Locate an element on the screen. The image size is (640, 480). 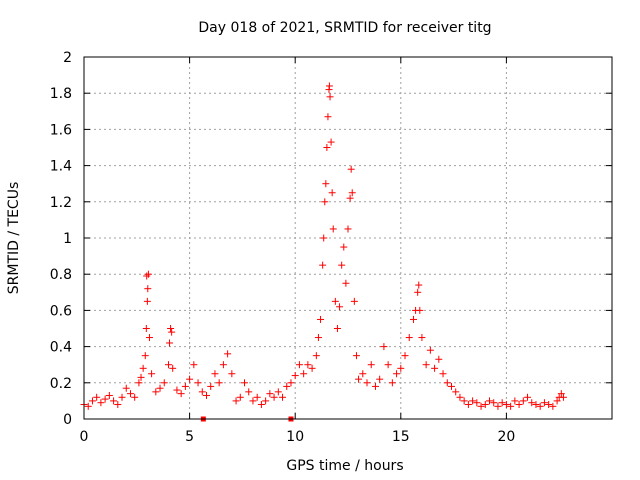
y-tick-label: 0.4 is located at coordinates (61, 348).